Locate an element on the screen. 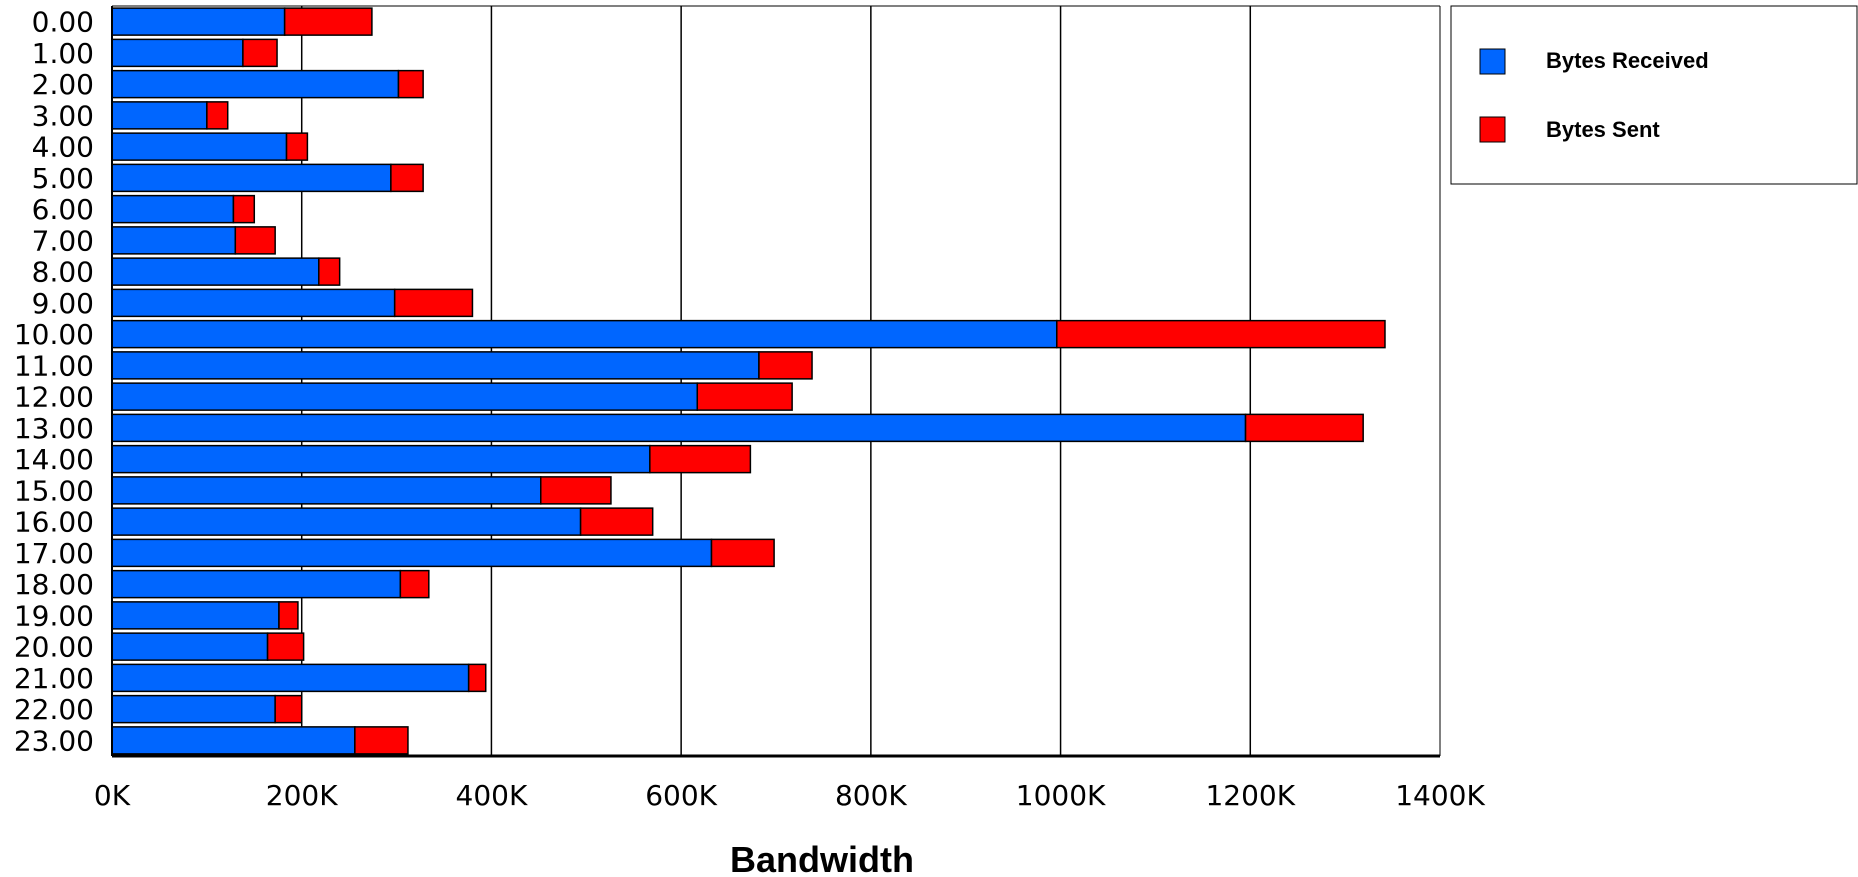  y-tick-label: 7.00 is located at coordinates (63, 240).